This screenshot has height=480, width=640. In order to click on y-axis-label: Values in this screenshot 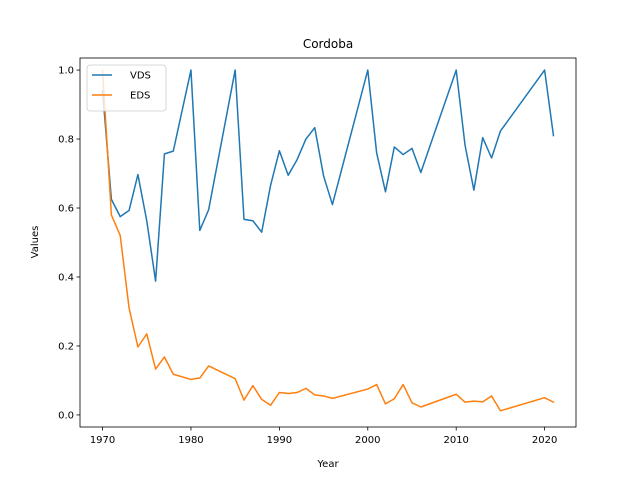, I will do `click(35, 242)`.